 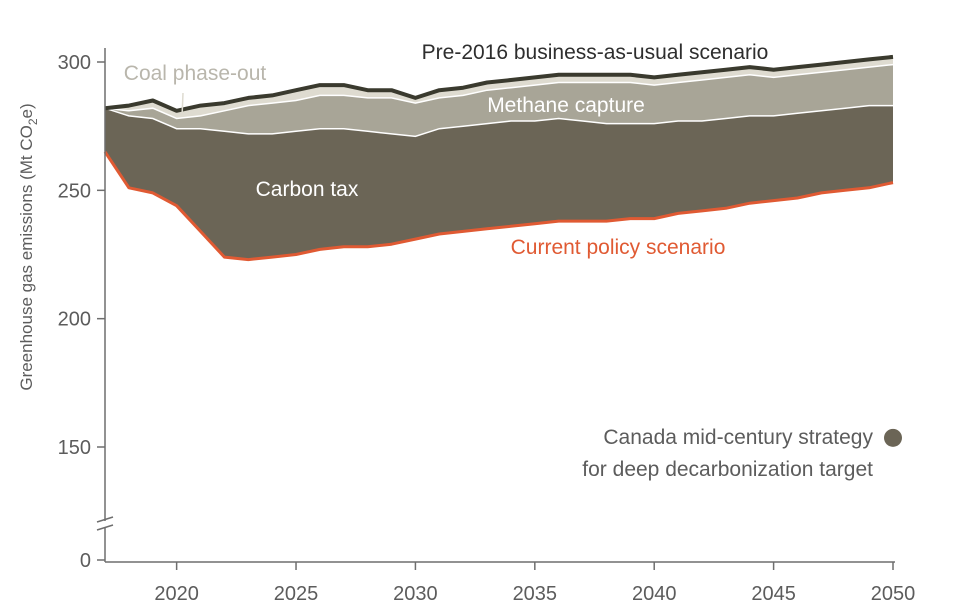 I want to click on band-methane-capture, so click(x=499, y=100).